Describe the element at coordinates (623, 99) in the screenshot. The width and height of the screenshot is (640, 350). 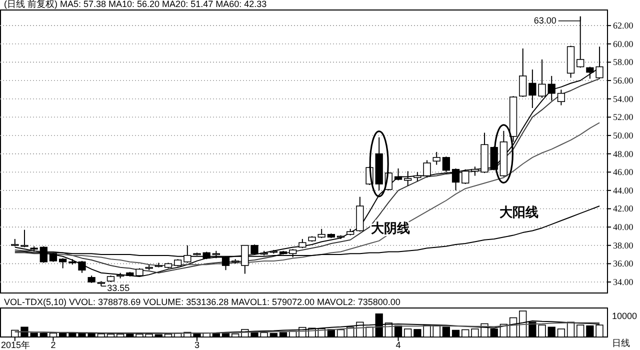
I see `y-tick-label: 54.00` at that location.